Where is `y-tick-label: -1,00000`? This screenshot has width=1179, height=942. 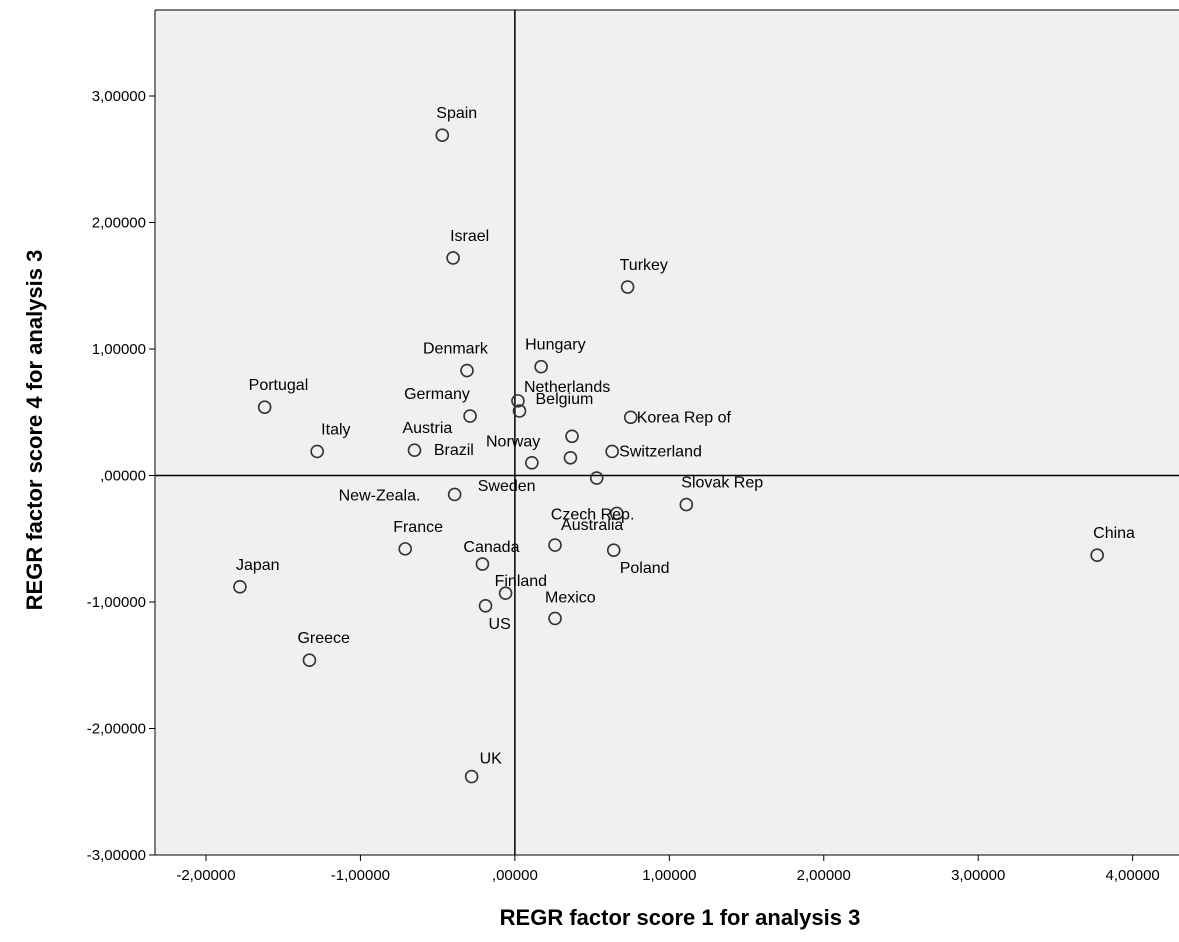
y-tick-label: -1,00000 is located at coordinates (116, 602).